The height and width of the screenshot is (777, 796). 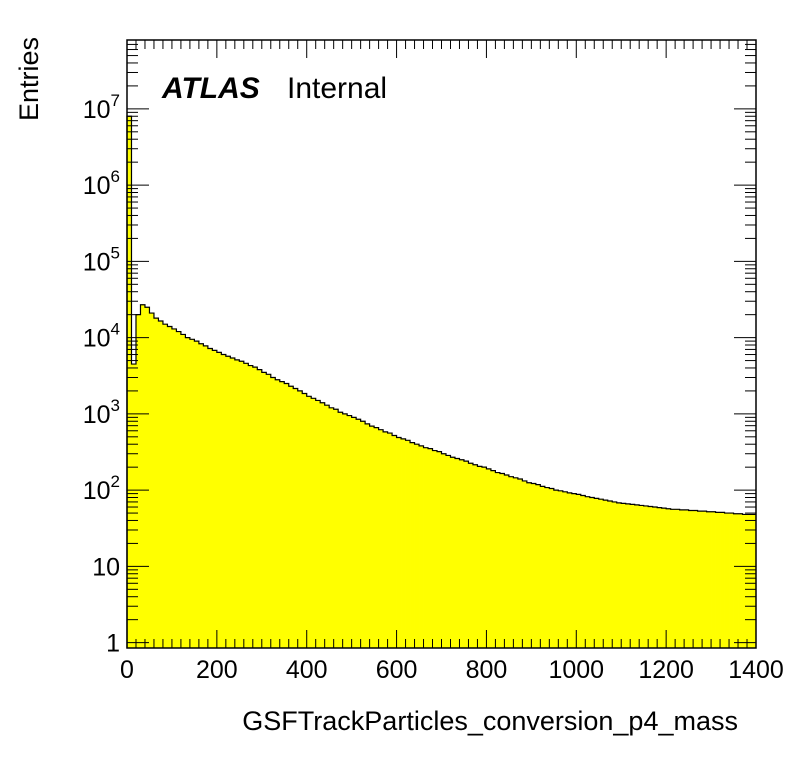 What do you see at coordinates (217, 670) in the screenshot?
I see `x-tick-label: 200` at bounding box center [217, 670].